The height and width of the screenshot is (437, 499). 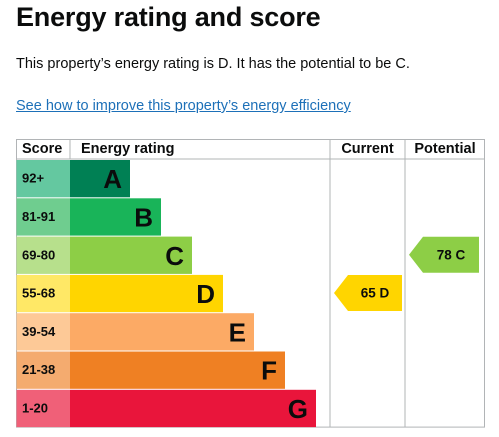 What do you see at coordinates (100, 179) in the screenshot?
I see `band-bar-A` at bounding box center [100, 179].